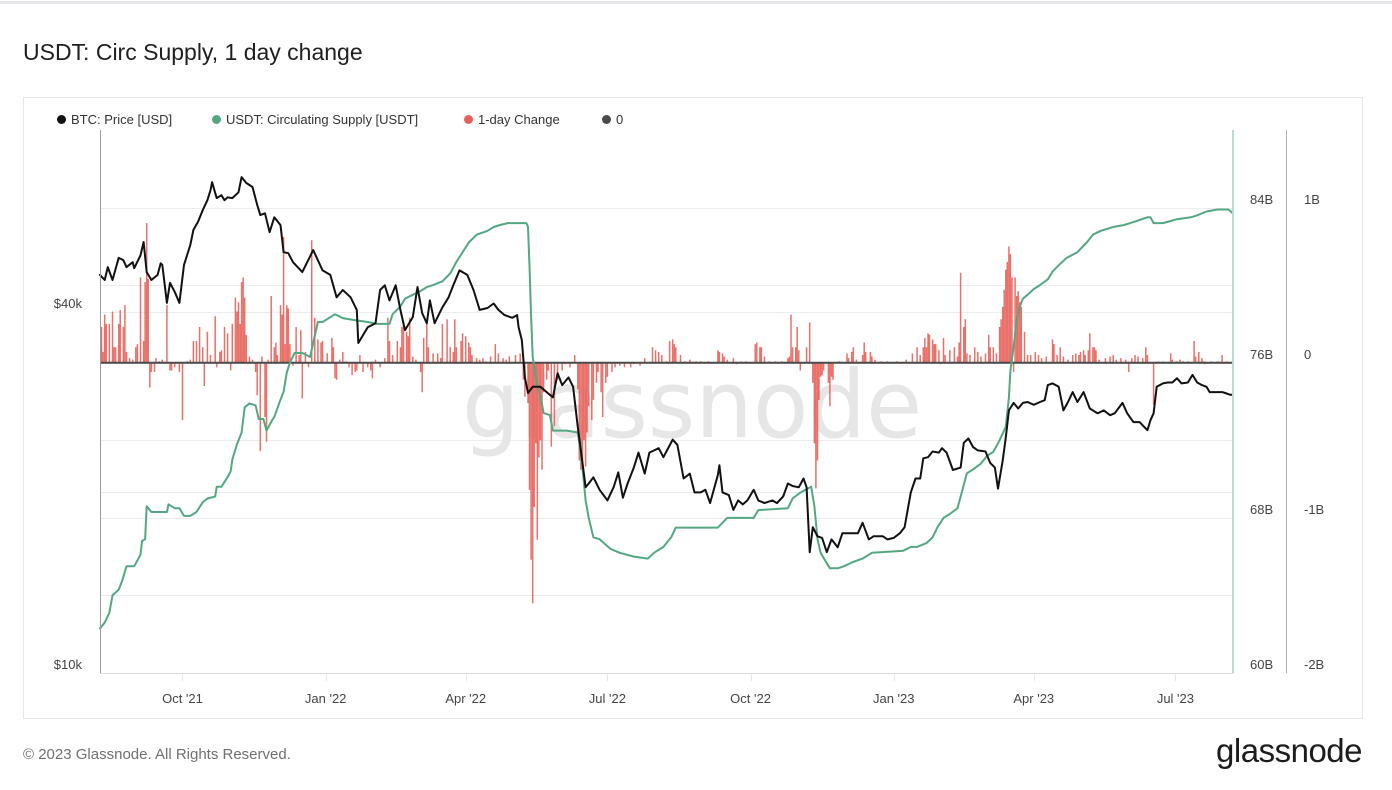  Describe the element at coordinates (67, 664) in the screenshot. I see `y-axis-left-label: $10k` at that location.